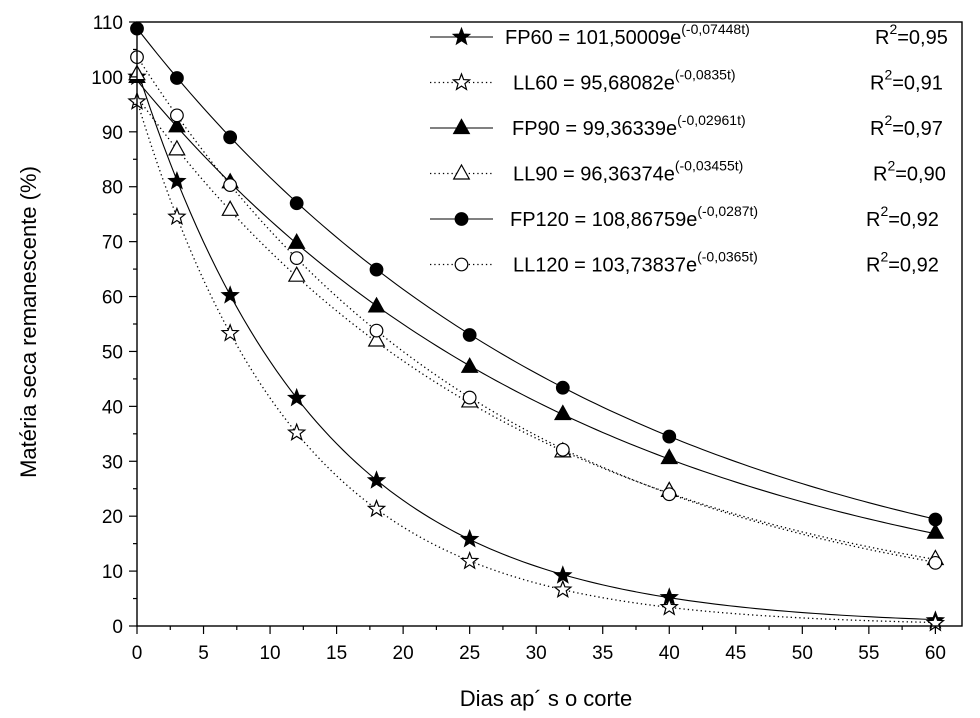 This screenshot has width=980, height=718. Describe the element at coordinates (112, 462) in the screenshot. I see `y-tick-label-30: 30` at that location.